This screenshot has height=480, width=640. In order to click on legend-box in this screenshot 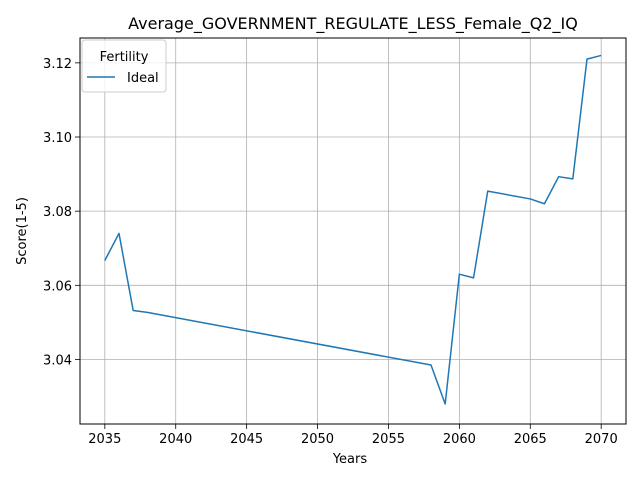, I will do `click(124, 66)`.